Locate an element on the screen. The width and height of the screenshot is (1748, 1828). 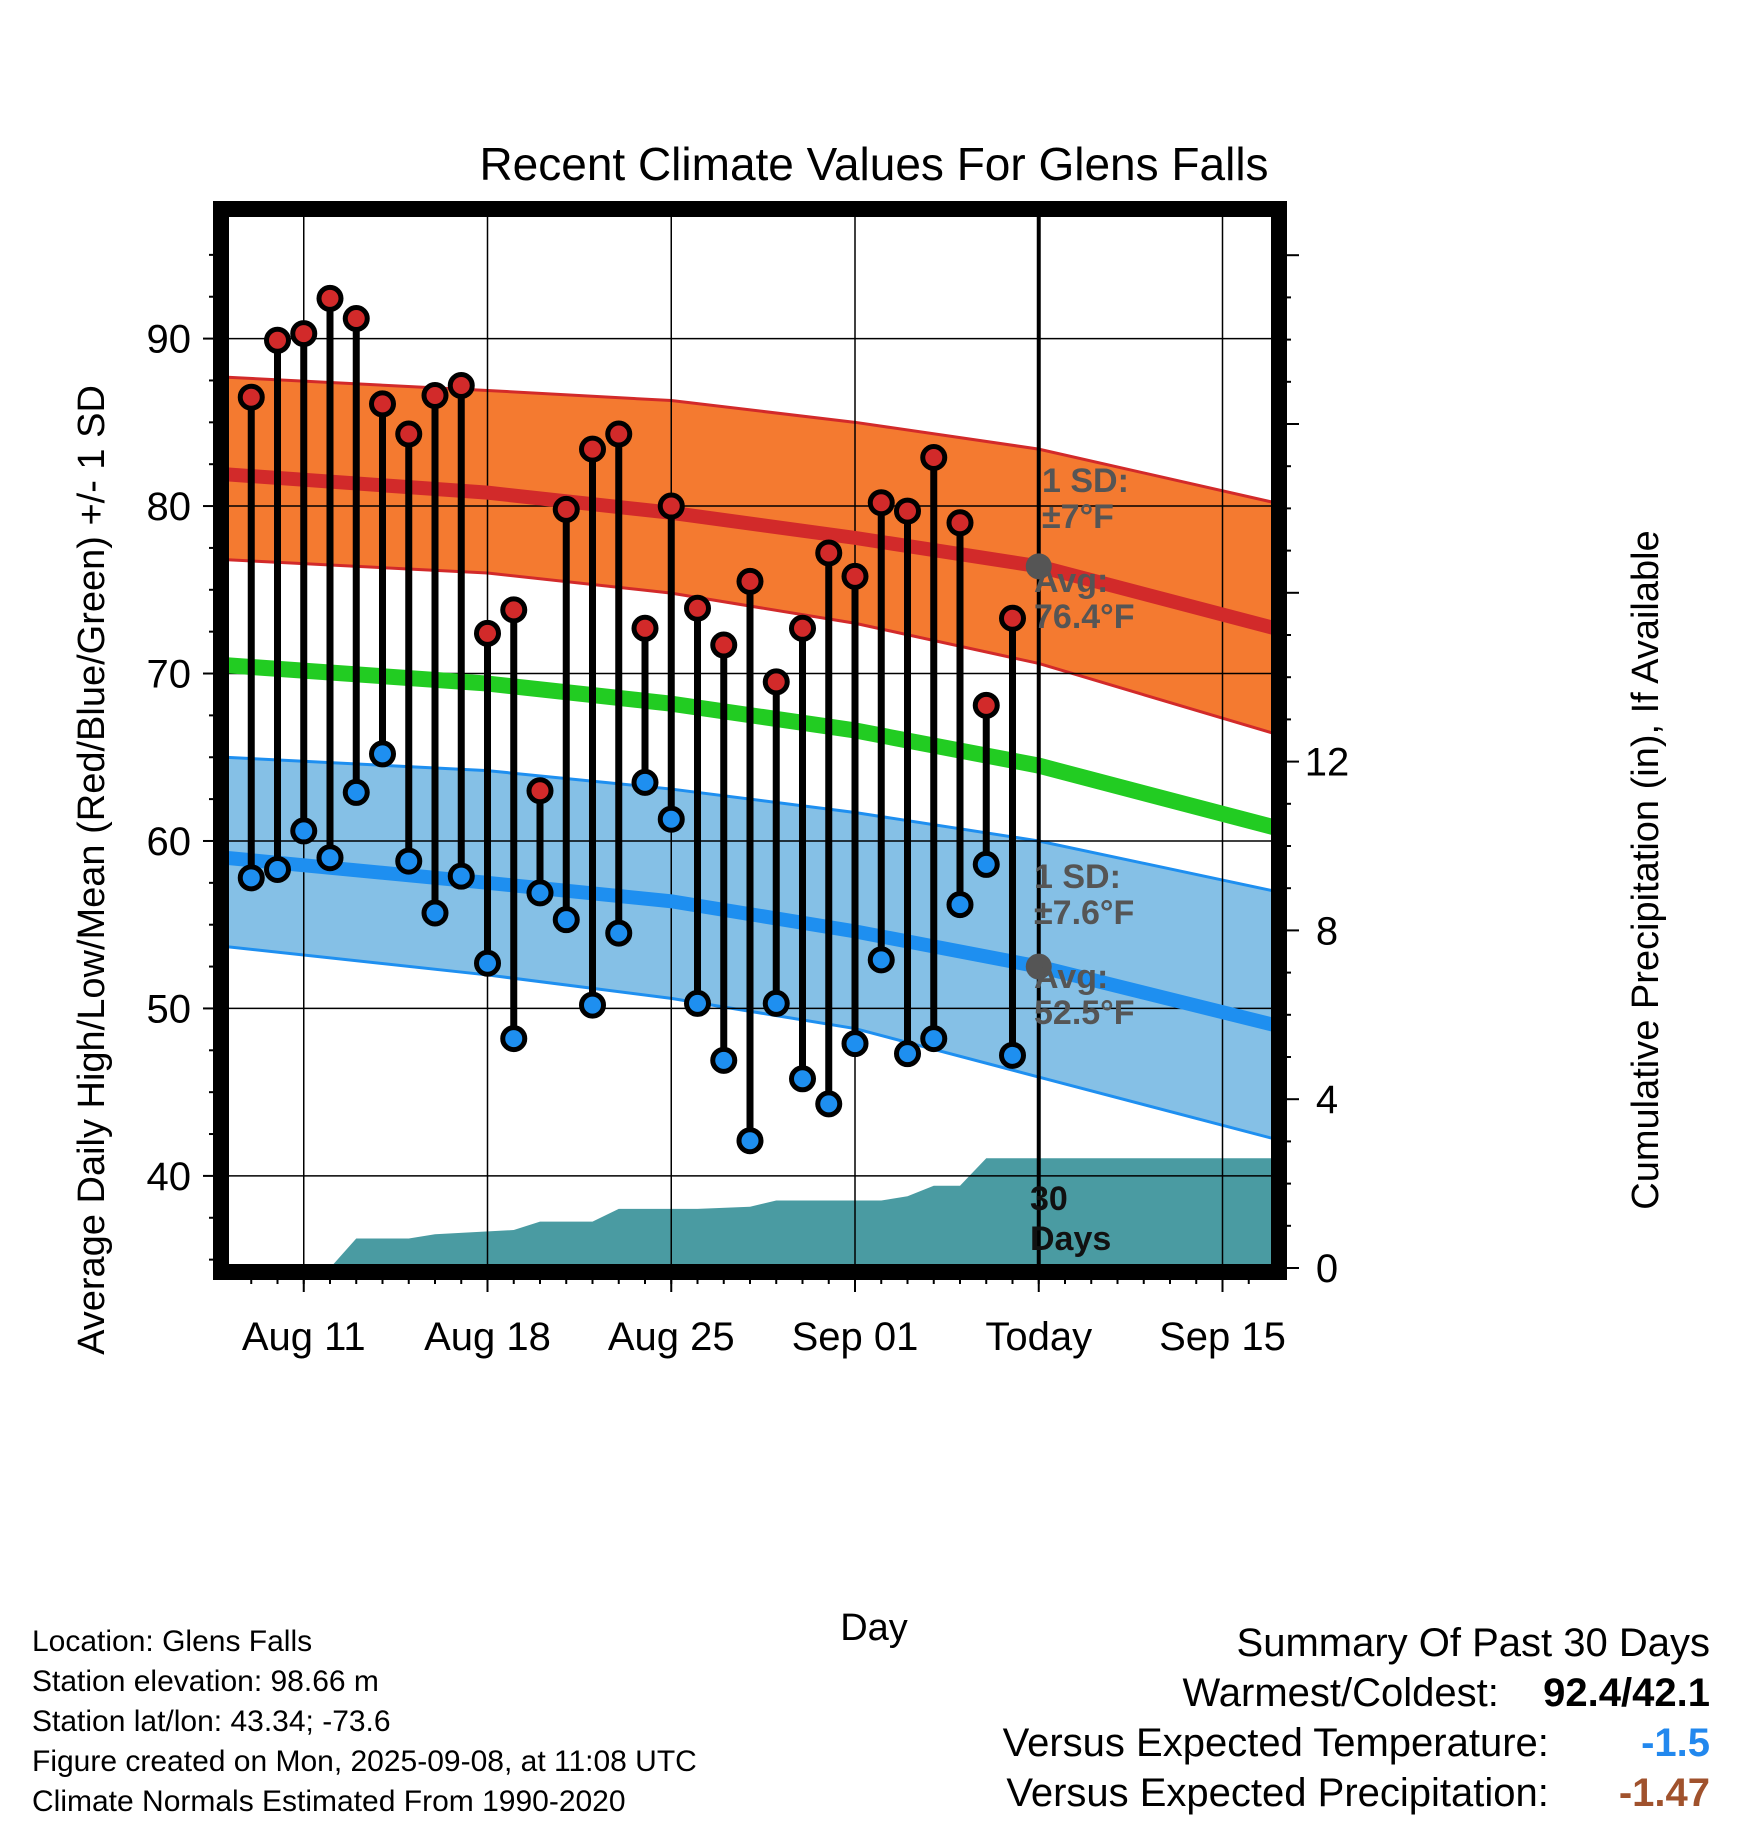
period-days-number: 30 is located at coordinates (1049, 1199).